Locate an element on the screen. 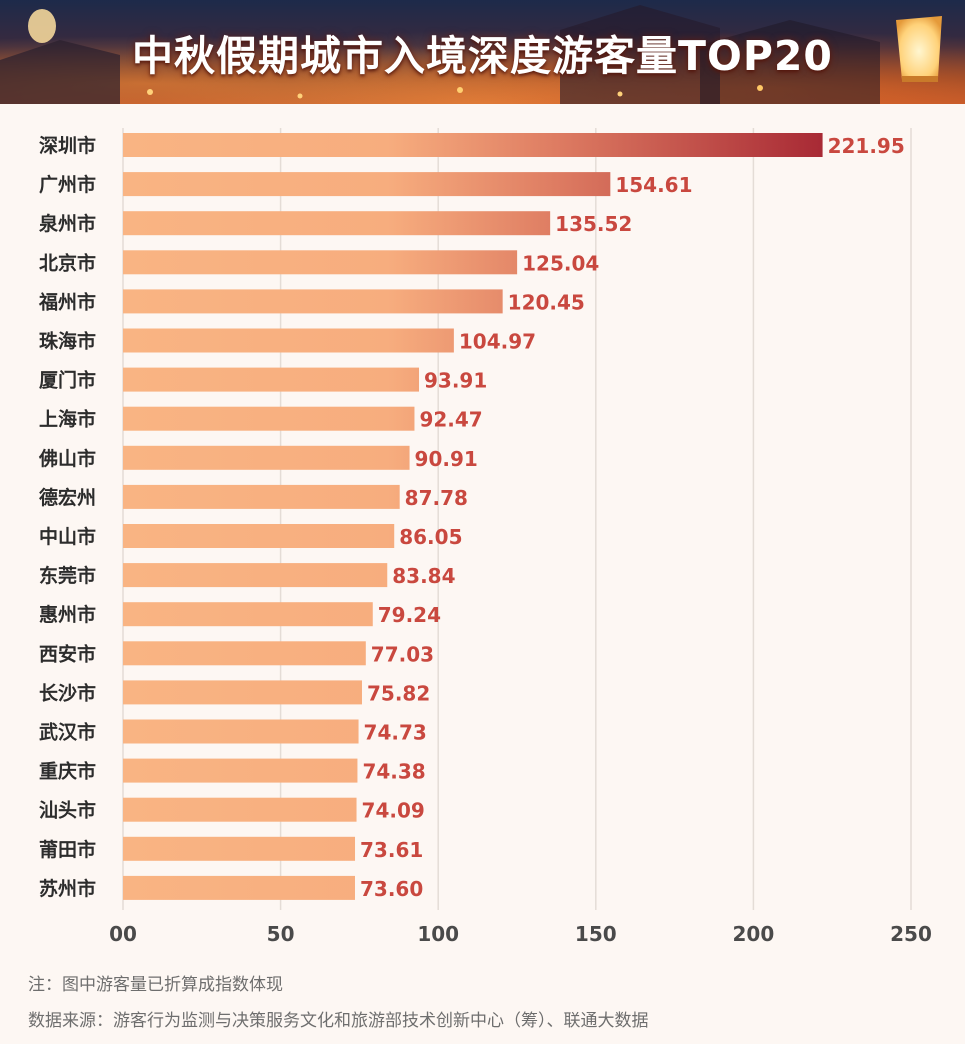 Image resolution: width=965 pixels, height=1044 pixels. category-label: 厦门市 is located at coordinates (67, 380).